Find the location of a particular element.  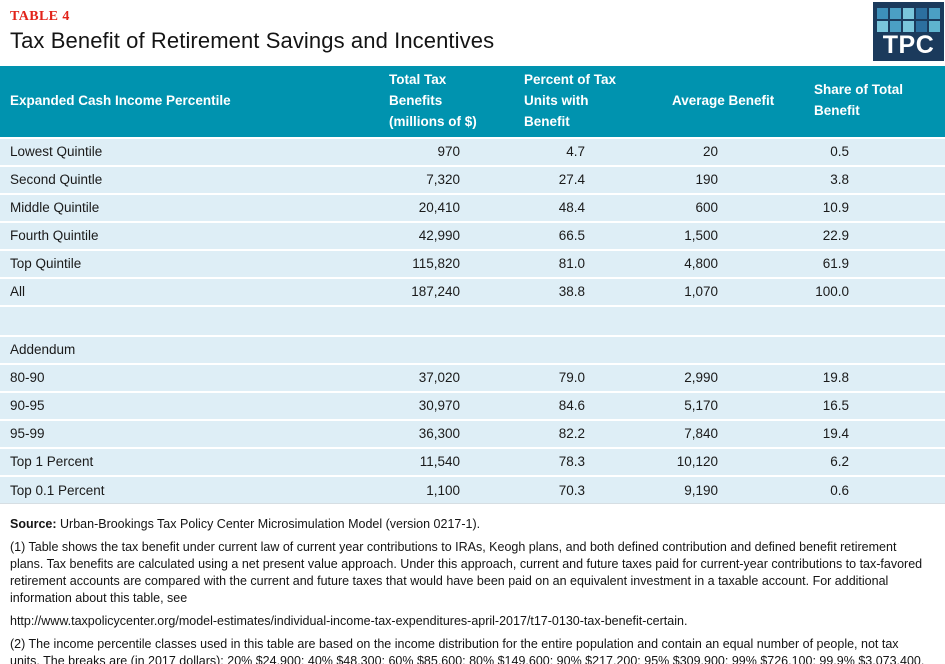

cell-value: 0.5 is located at coordinates (872, 151).